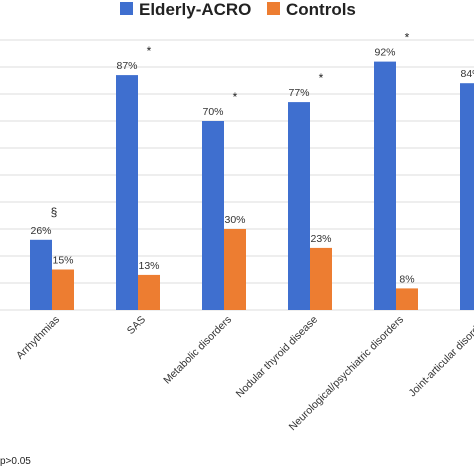 The height and width of the screenshot is (474, 474). I want to click on category-label: Arrhythmias, so click(38, 338).